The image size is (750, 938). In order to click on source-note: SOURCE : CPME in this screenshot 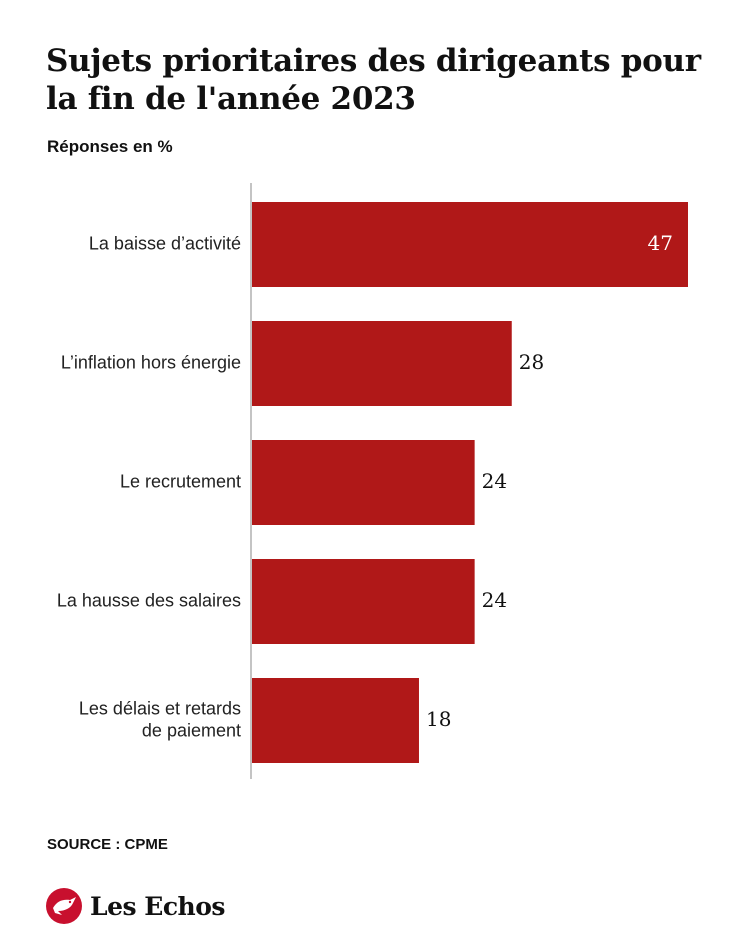, I will do `click(107, 844)`.